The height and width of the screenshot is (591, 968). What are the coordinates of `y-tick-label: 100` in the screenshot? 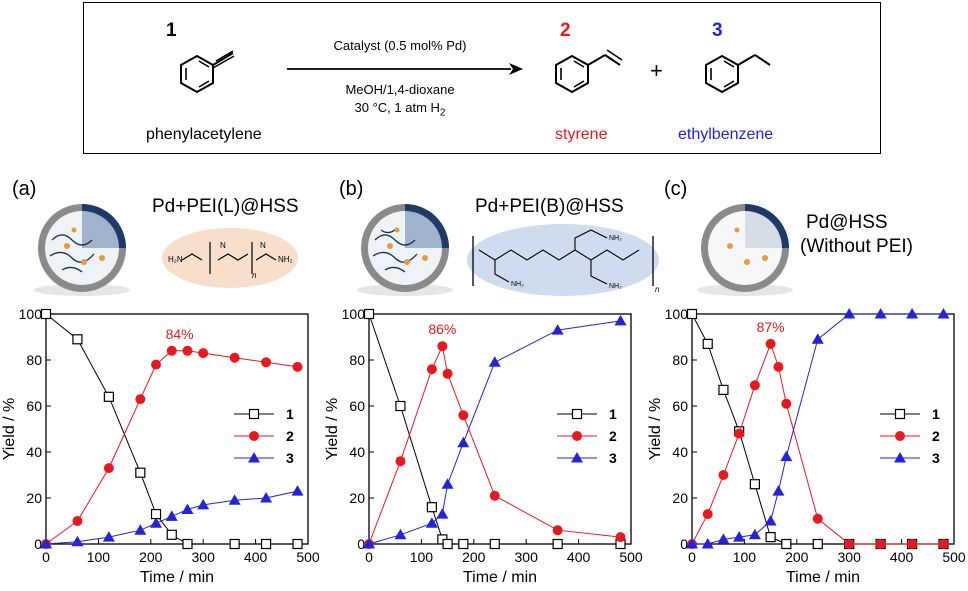 It's located at (354, 314).